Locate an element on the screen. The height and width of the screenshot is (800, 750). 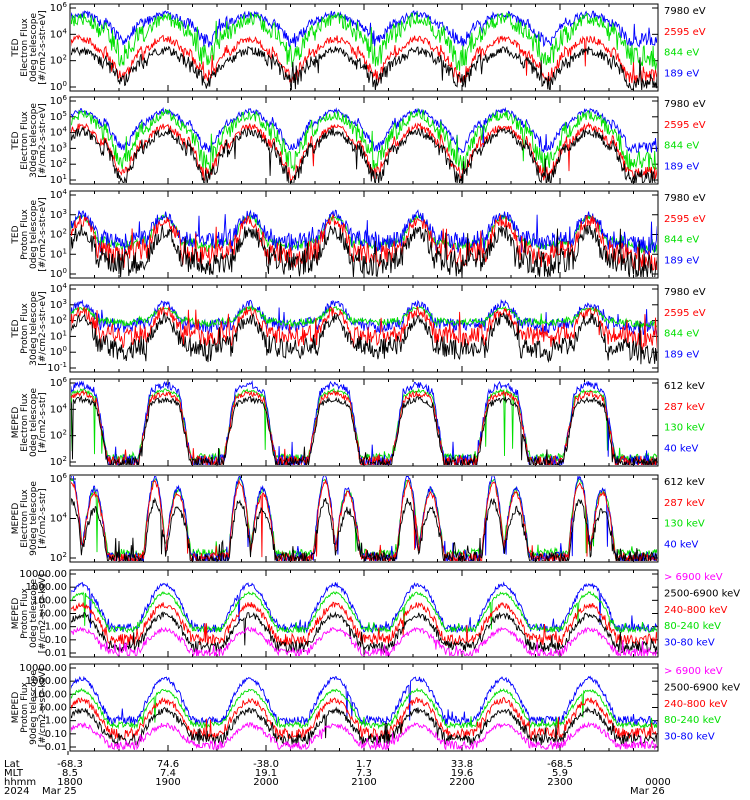
legend-entry: 80-240 keV is located at coordinates (692, 626).